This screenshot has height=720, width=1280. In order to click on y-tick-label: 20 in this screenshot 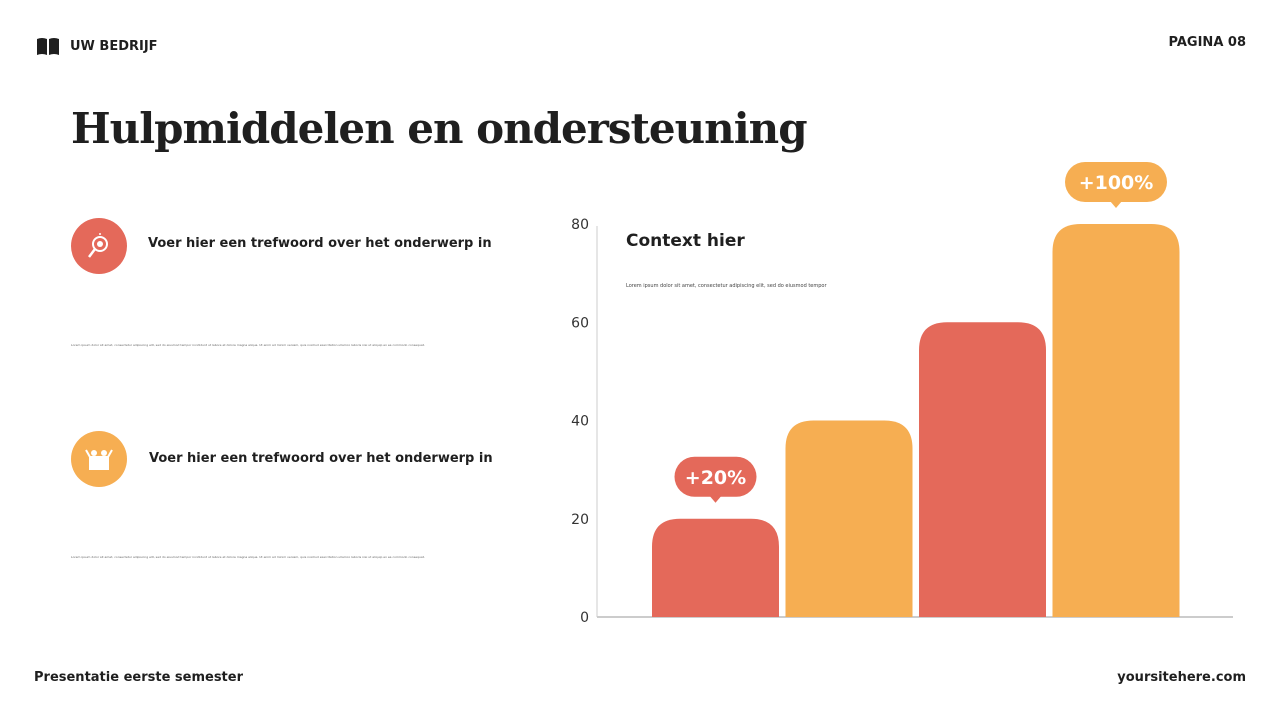, I will do `click(580, 520)`.